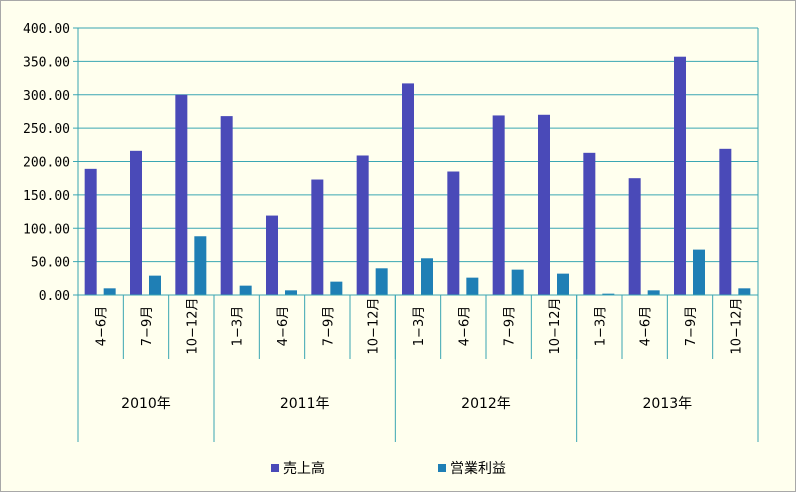  I want to click on y-tick-label: 200.00, so click(46, 163).